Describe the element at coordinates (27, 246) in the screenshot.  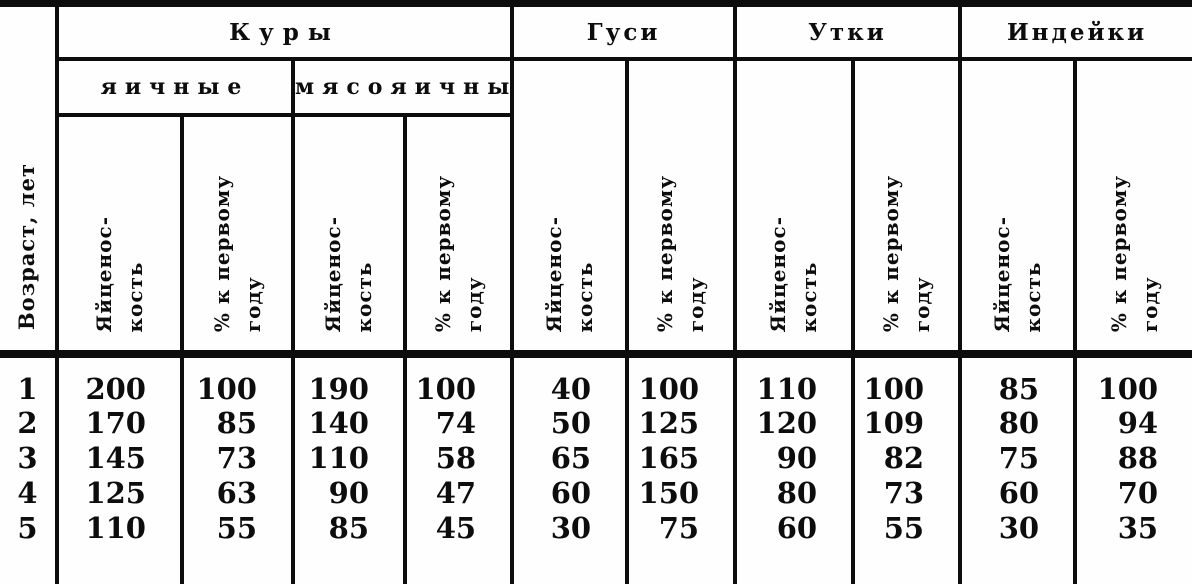
I see `age-column-header-label: Возраст, лет` at that location.